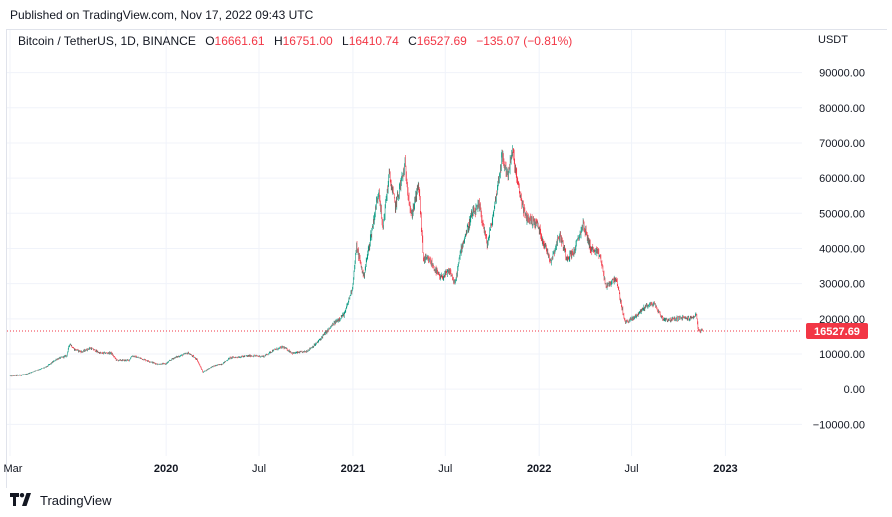 This screenshot has height=517, width=892. I want to click on change-value: −135.07 (−0.81%), so click(524, 41).